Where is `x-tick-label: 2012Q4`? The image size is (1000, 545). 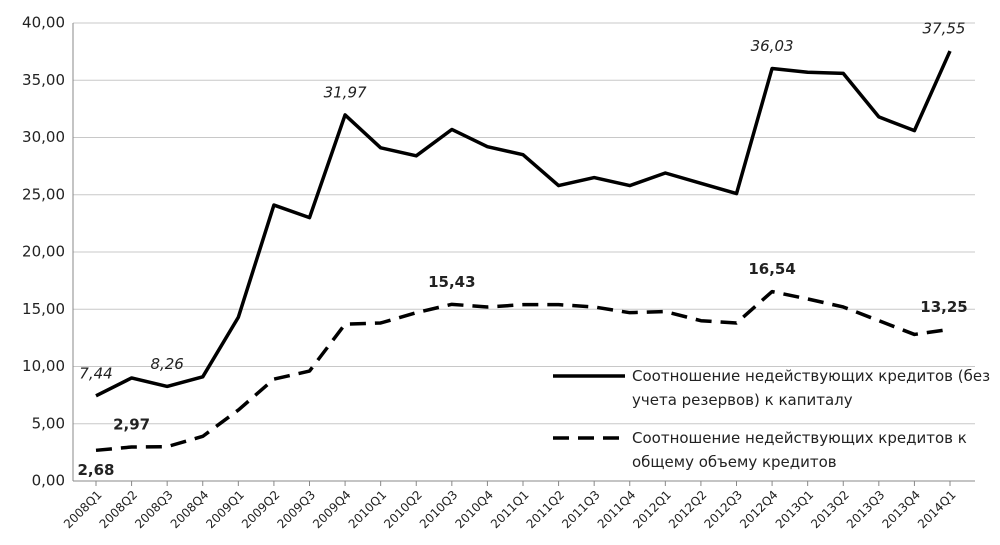 x-tick-label: 2012Q4 is located at coordinates (759, 510).